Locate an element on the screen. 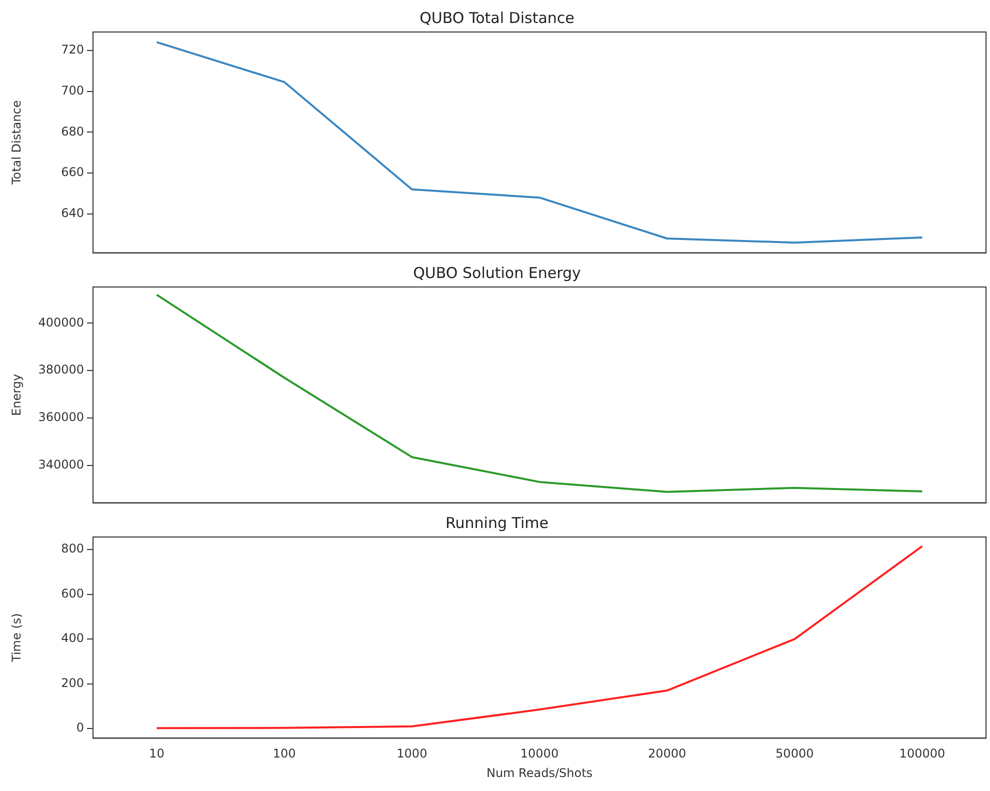  y-tick-label: 720 is located at coordinates (72, 49).